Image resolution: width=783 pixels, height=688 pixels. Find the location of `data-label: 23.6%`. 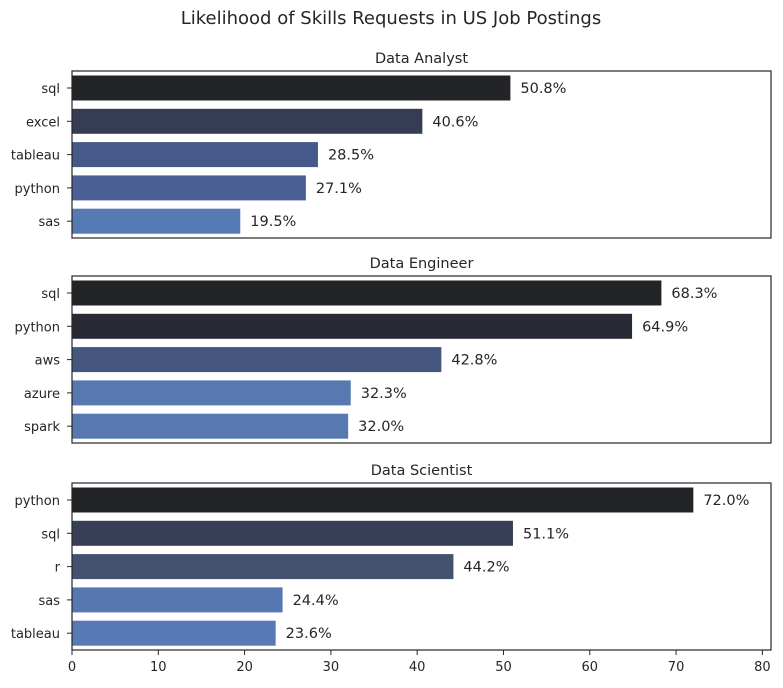

data-label: 23.6% is located at coordinates (309, 634).